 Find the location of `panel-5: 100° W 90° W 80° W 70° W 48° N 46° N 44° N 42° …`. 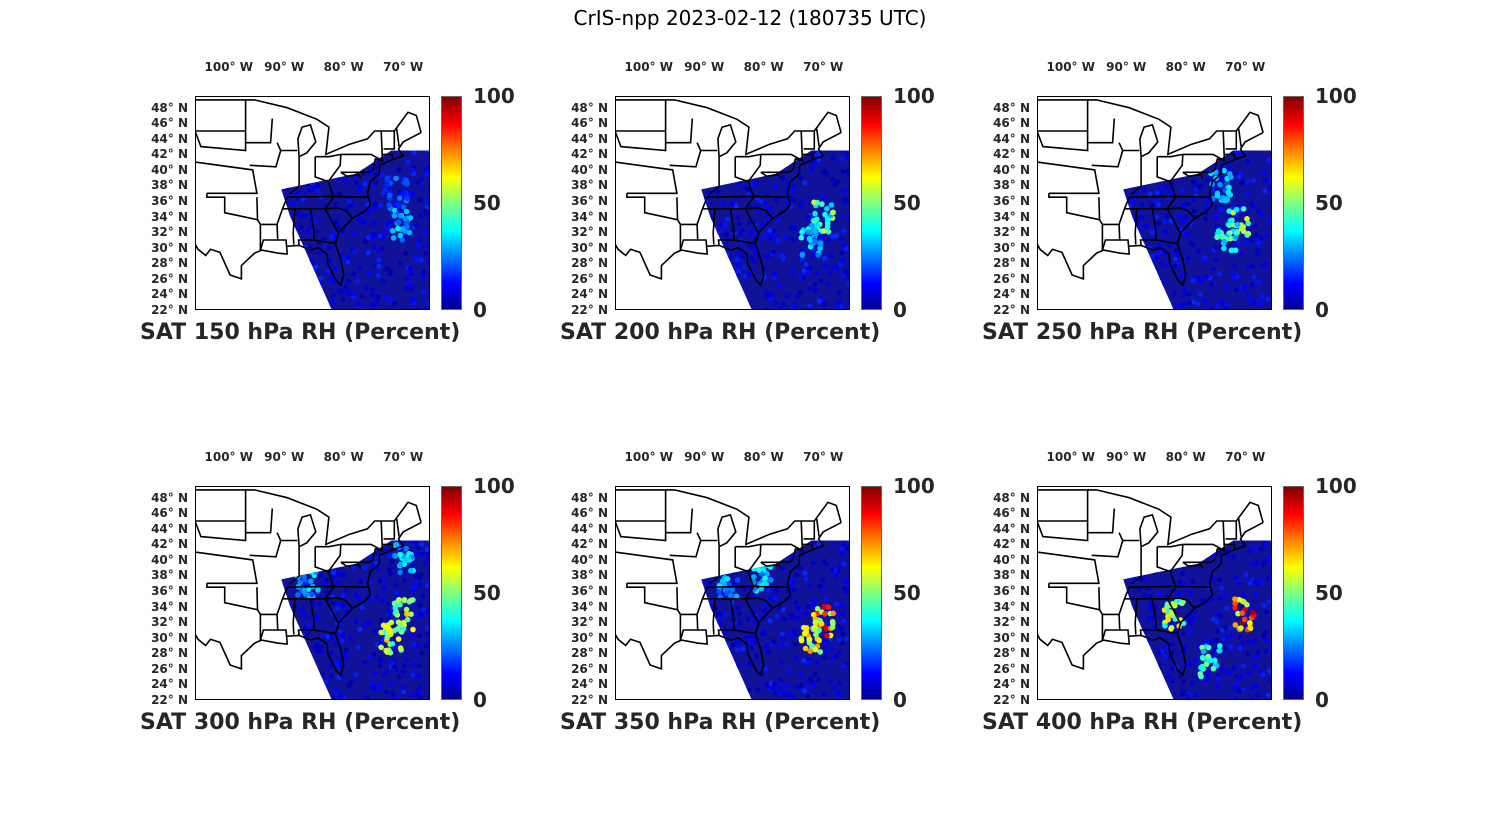

panel-5: 100° W 90° W 80° W 70° W 48° N 46° N 44° N 42° … is located at coordinates (750, 618).